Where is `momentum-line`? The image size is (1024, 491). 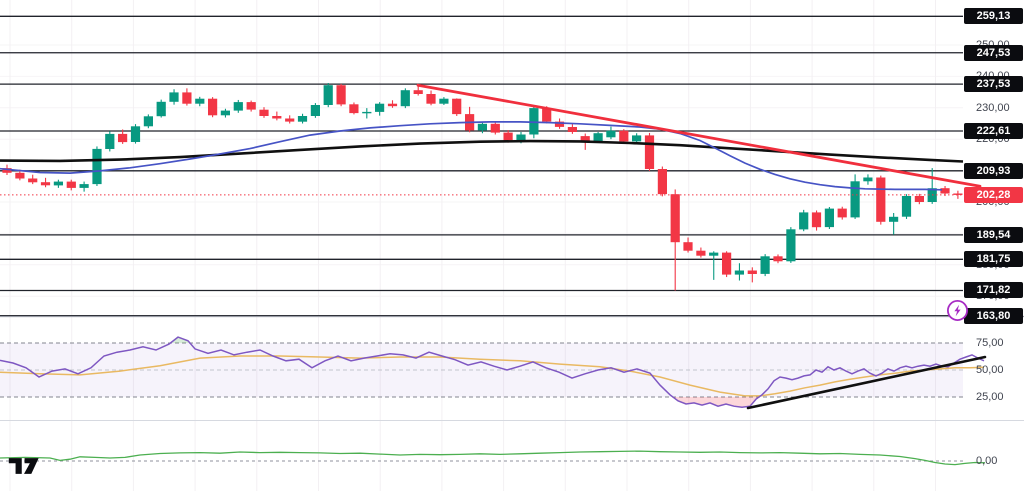 momentum-line is located at coordinates (493, 458).